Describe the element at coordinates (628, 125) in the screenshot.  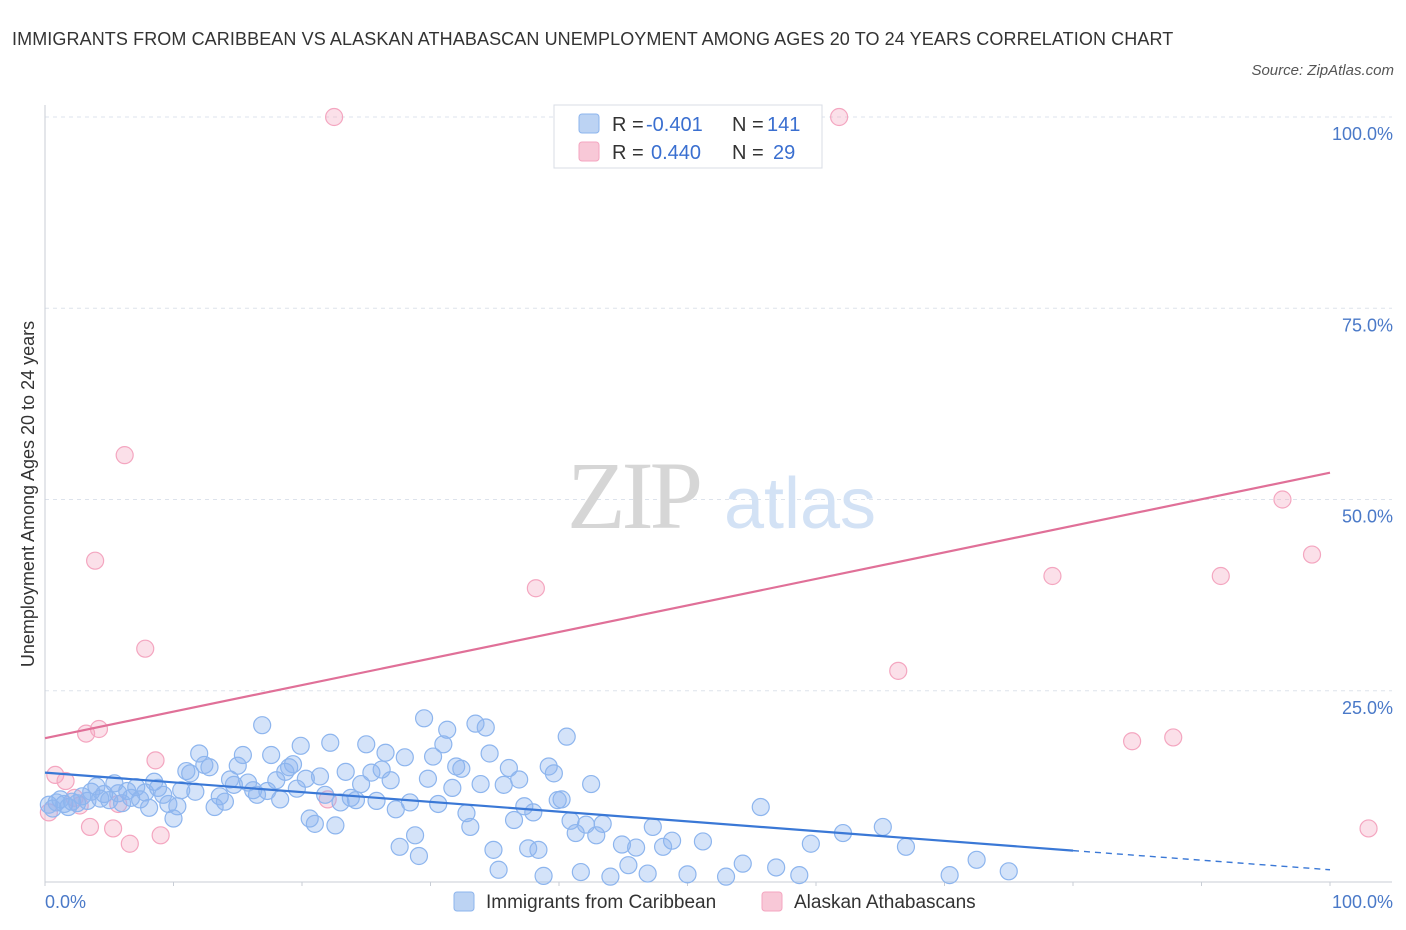
I see `stats-r-label-blue: R =` at that location.